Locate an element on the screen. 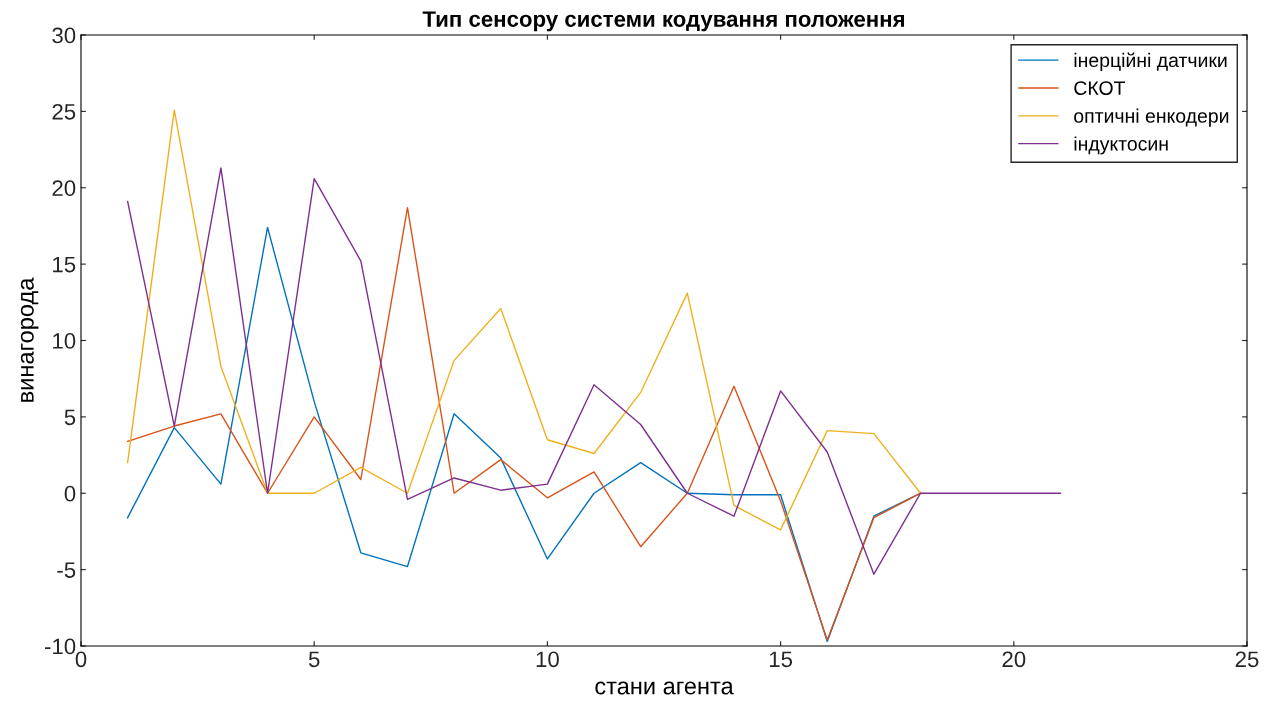 Image resolution: width=1275 pixels, height=713 pixels. legend-label: індуктосин is located at coordinates (1121, 145).